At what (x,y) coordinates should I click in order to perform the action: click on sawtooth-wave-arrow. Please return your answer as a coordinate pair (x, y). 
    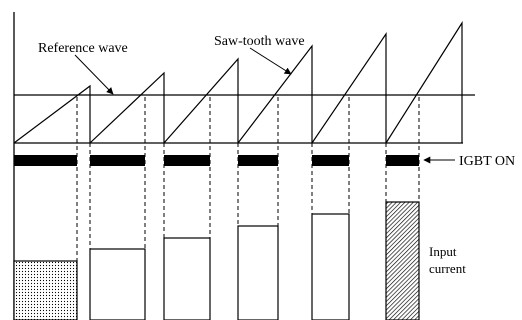
    Looking at the image, I should click on (270, 61).